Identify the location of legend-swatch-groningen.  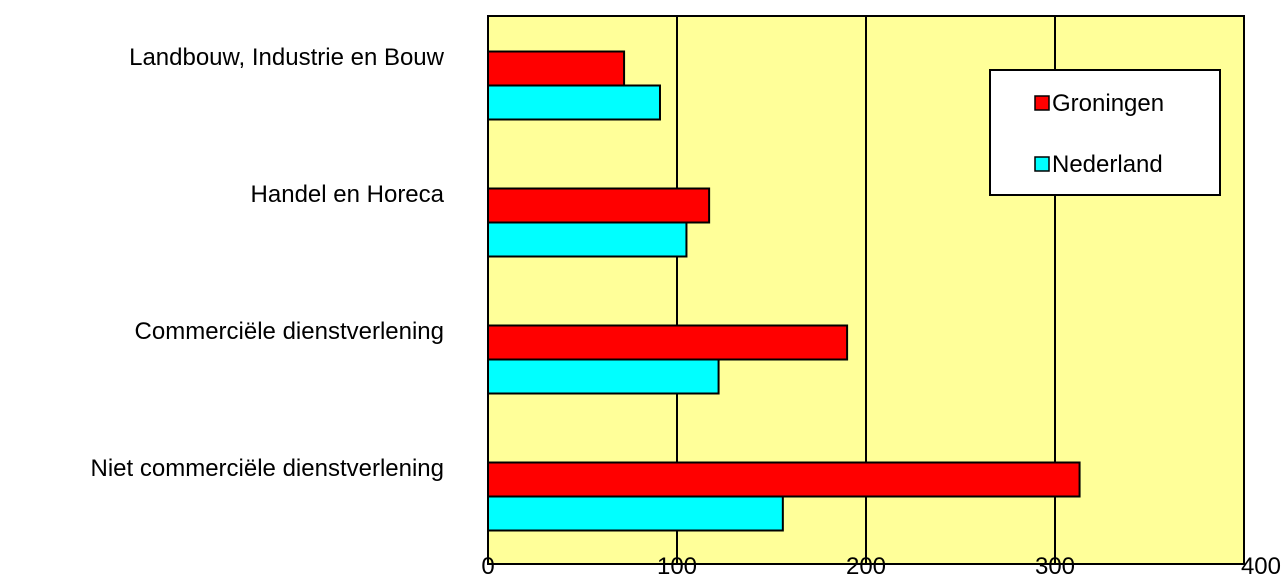
(1042, 103).